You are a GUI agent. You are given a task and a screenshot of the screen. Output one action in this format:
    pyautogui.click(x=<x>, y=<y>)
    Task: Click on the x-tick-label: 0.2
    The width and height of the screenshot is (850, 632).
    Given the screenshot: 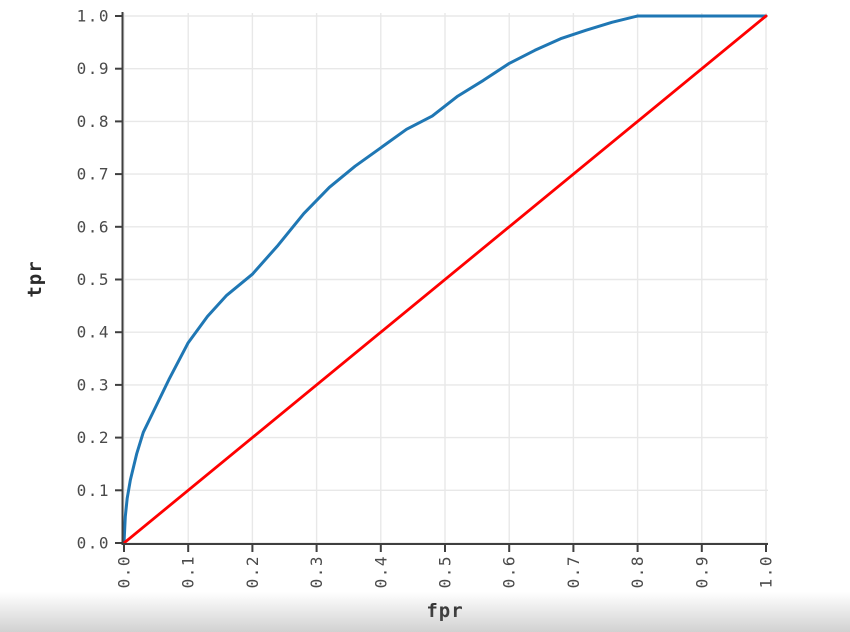 What is the action you would take?
    pyautogui.click(x=252, y=571)
    